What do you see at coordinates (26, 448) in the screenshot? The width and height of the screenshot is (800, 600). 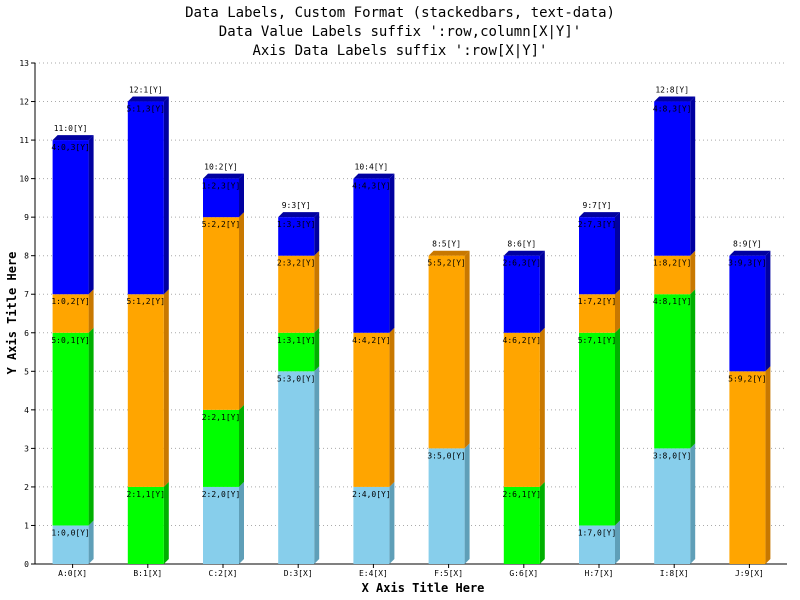 I see `y-tick-label: 3` at bounding box center [26, 448].